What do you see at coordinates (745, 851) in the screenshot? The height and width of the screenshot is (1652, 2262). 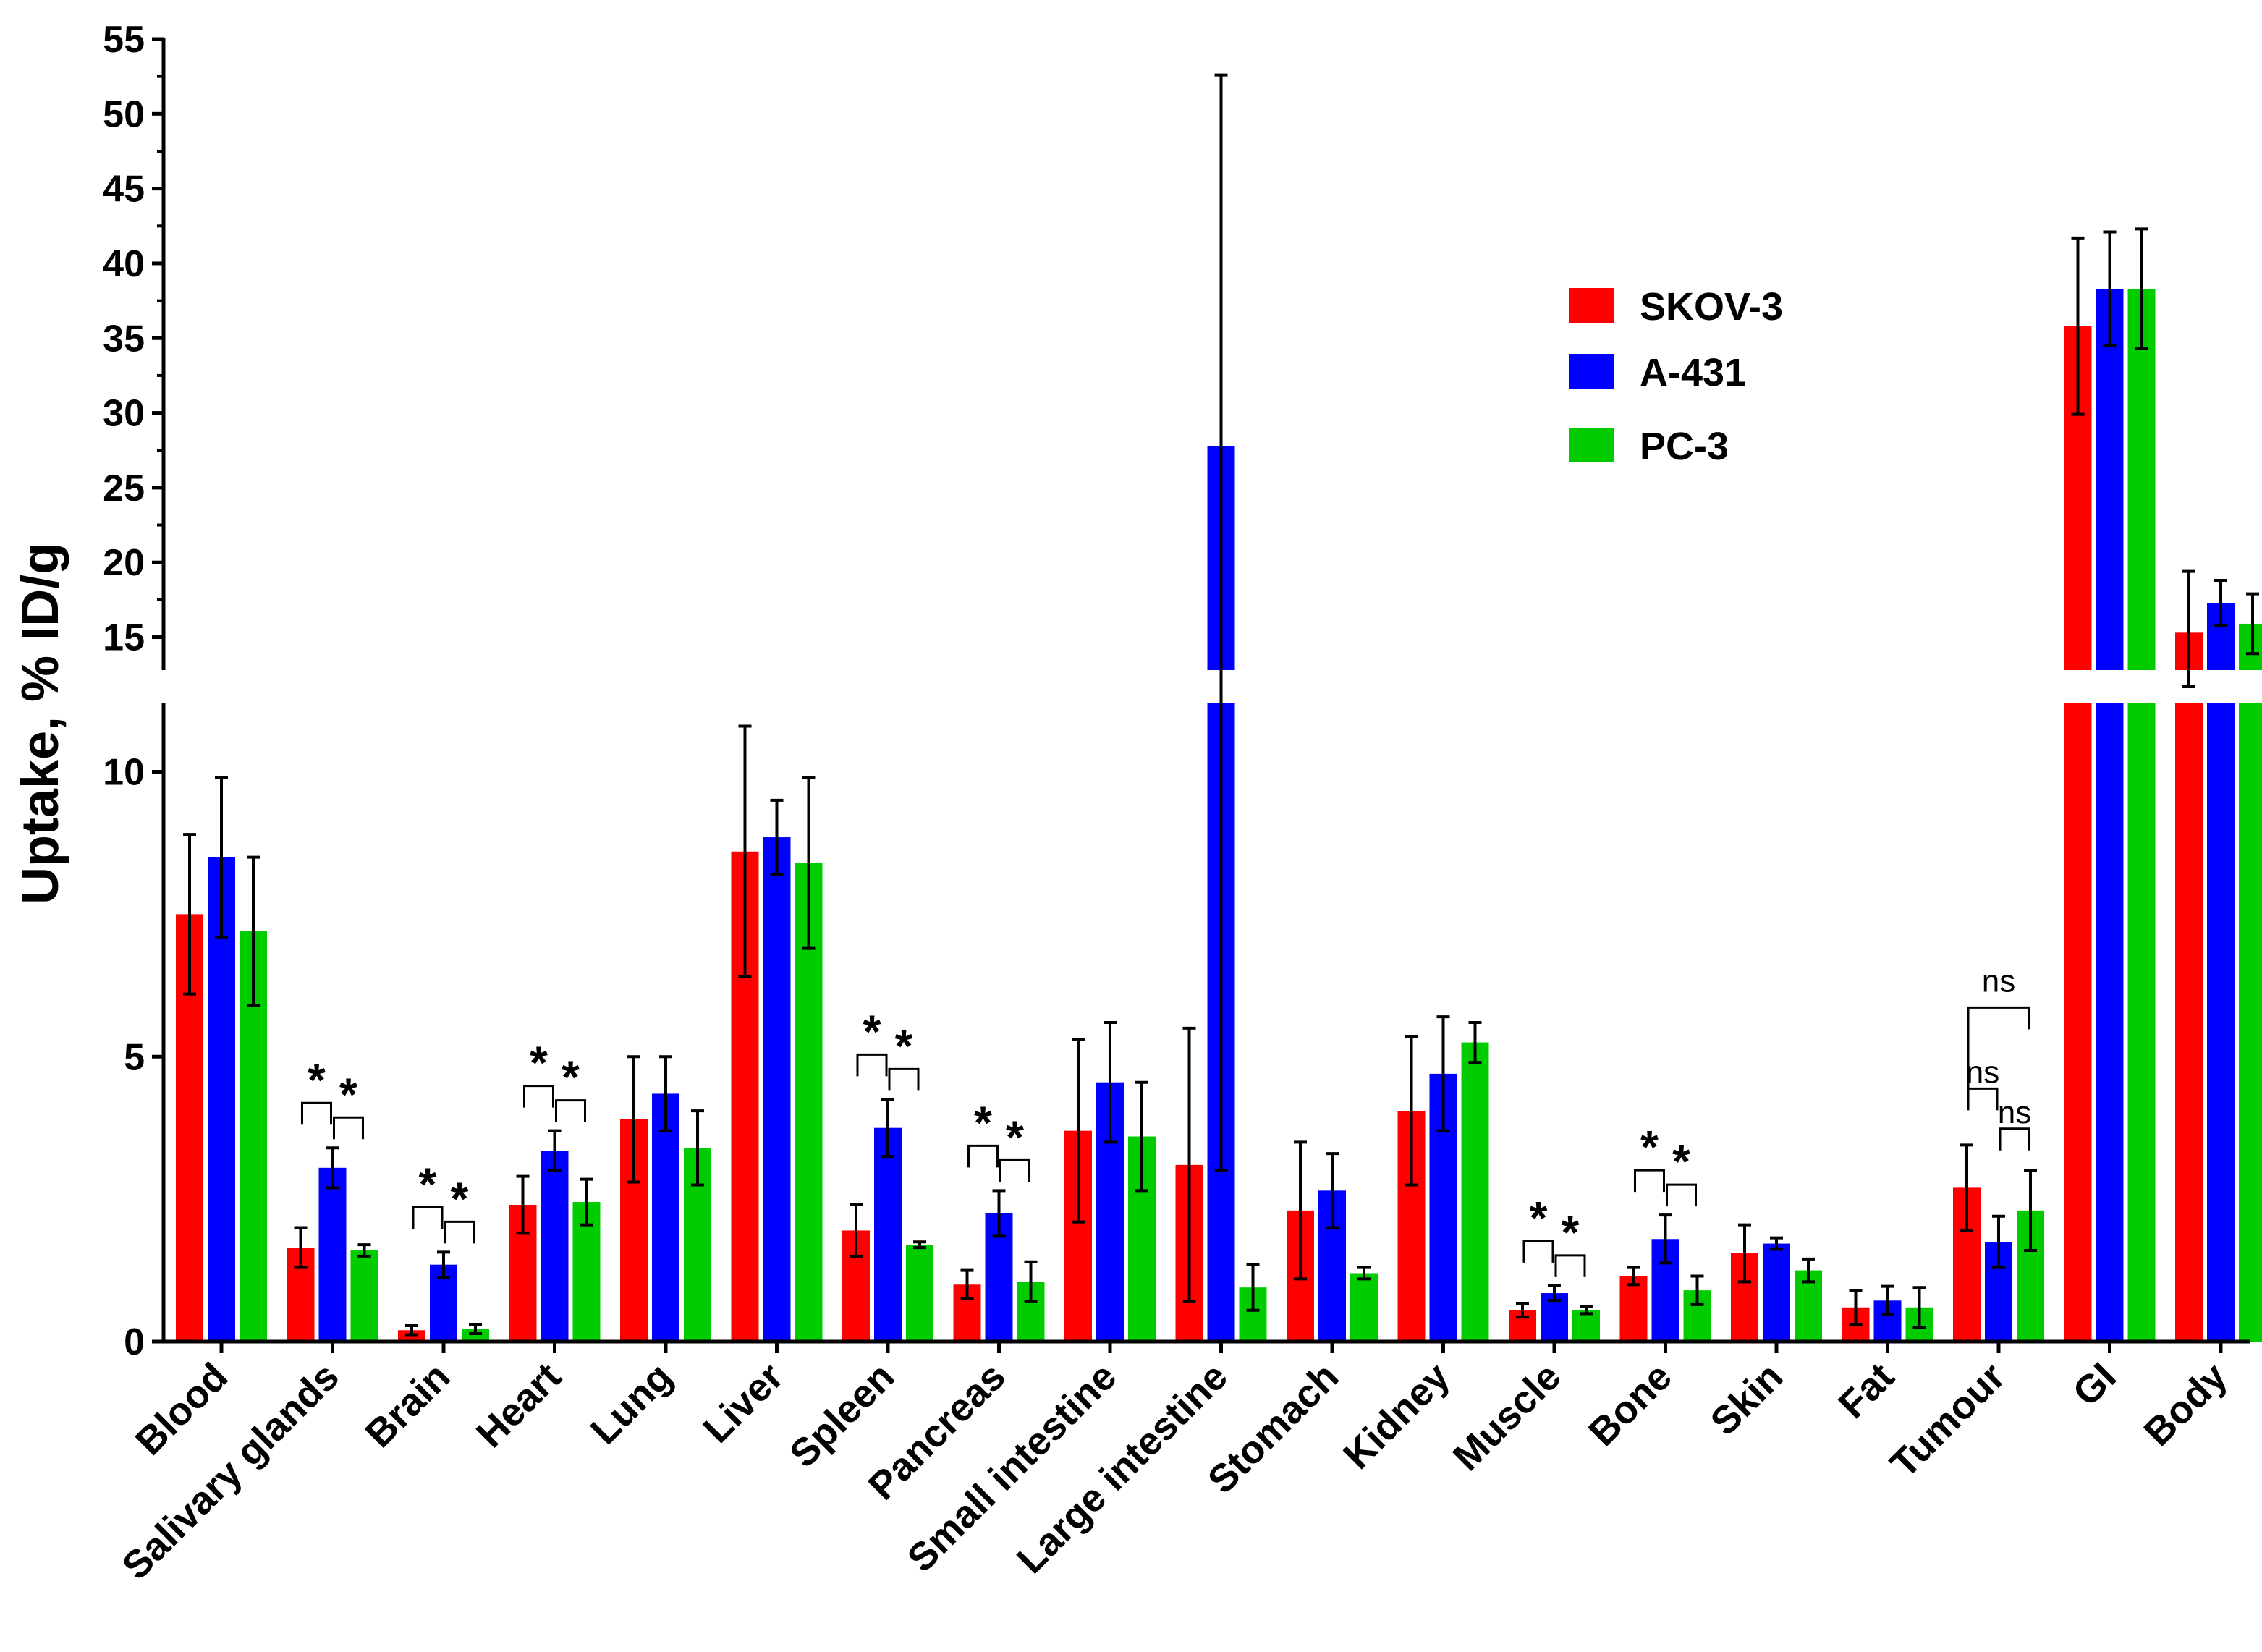 I see `error-bar-skov-3-liver` at bounding box center [745, 851].